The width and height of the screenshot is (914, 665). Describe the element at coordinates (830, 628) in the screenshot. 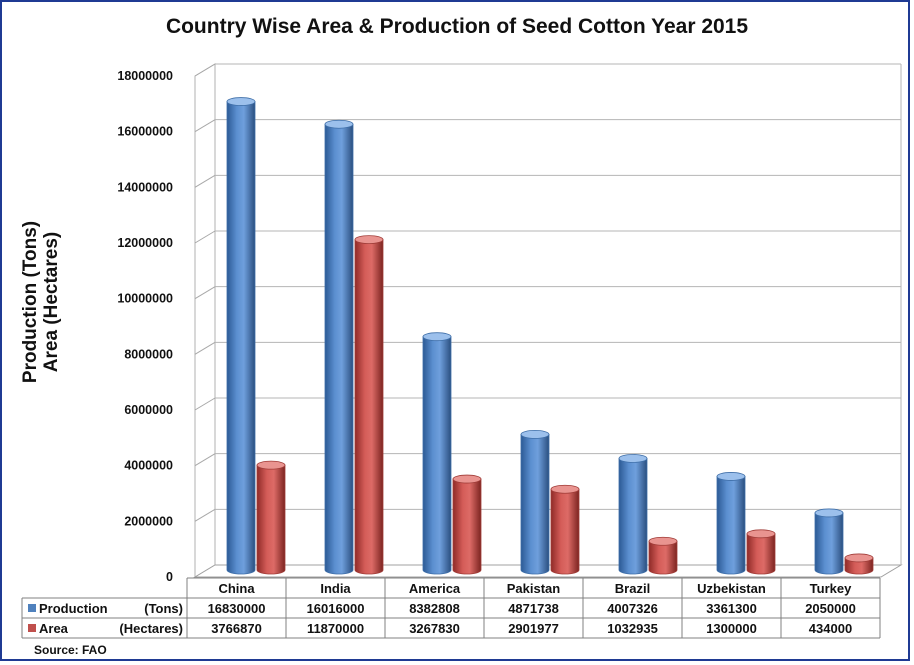

I see `data-table-cell: 434000` at that location.